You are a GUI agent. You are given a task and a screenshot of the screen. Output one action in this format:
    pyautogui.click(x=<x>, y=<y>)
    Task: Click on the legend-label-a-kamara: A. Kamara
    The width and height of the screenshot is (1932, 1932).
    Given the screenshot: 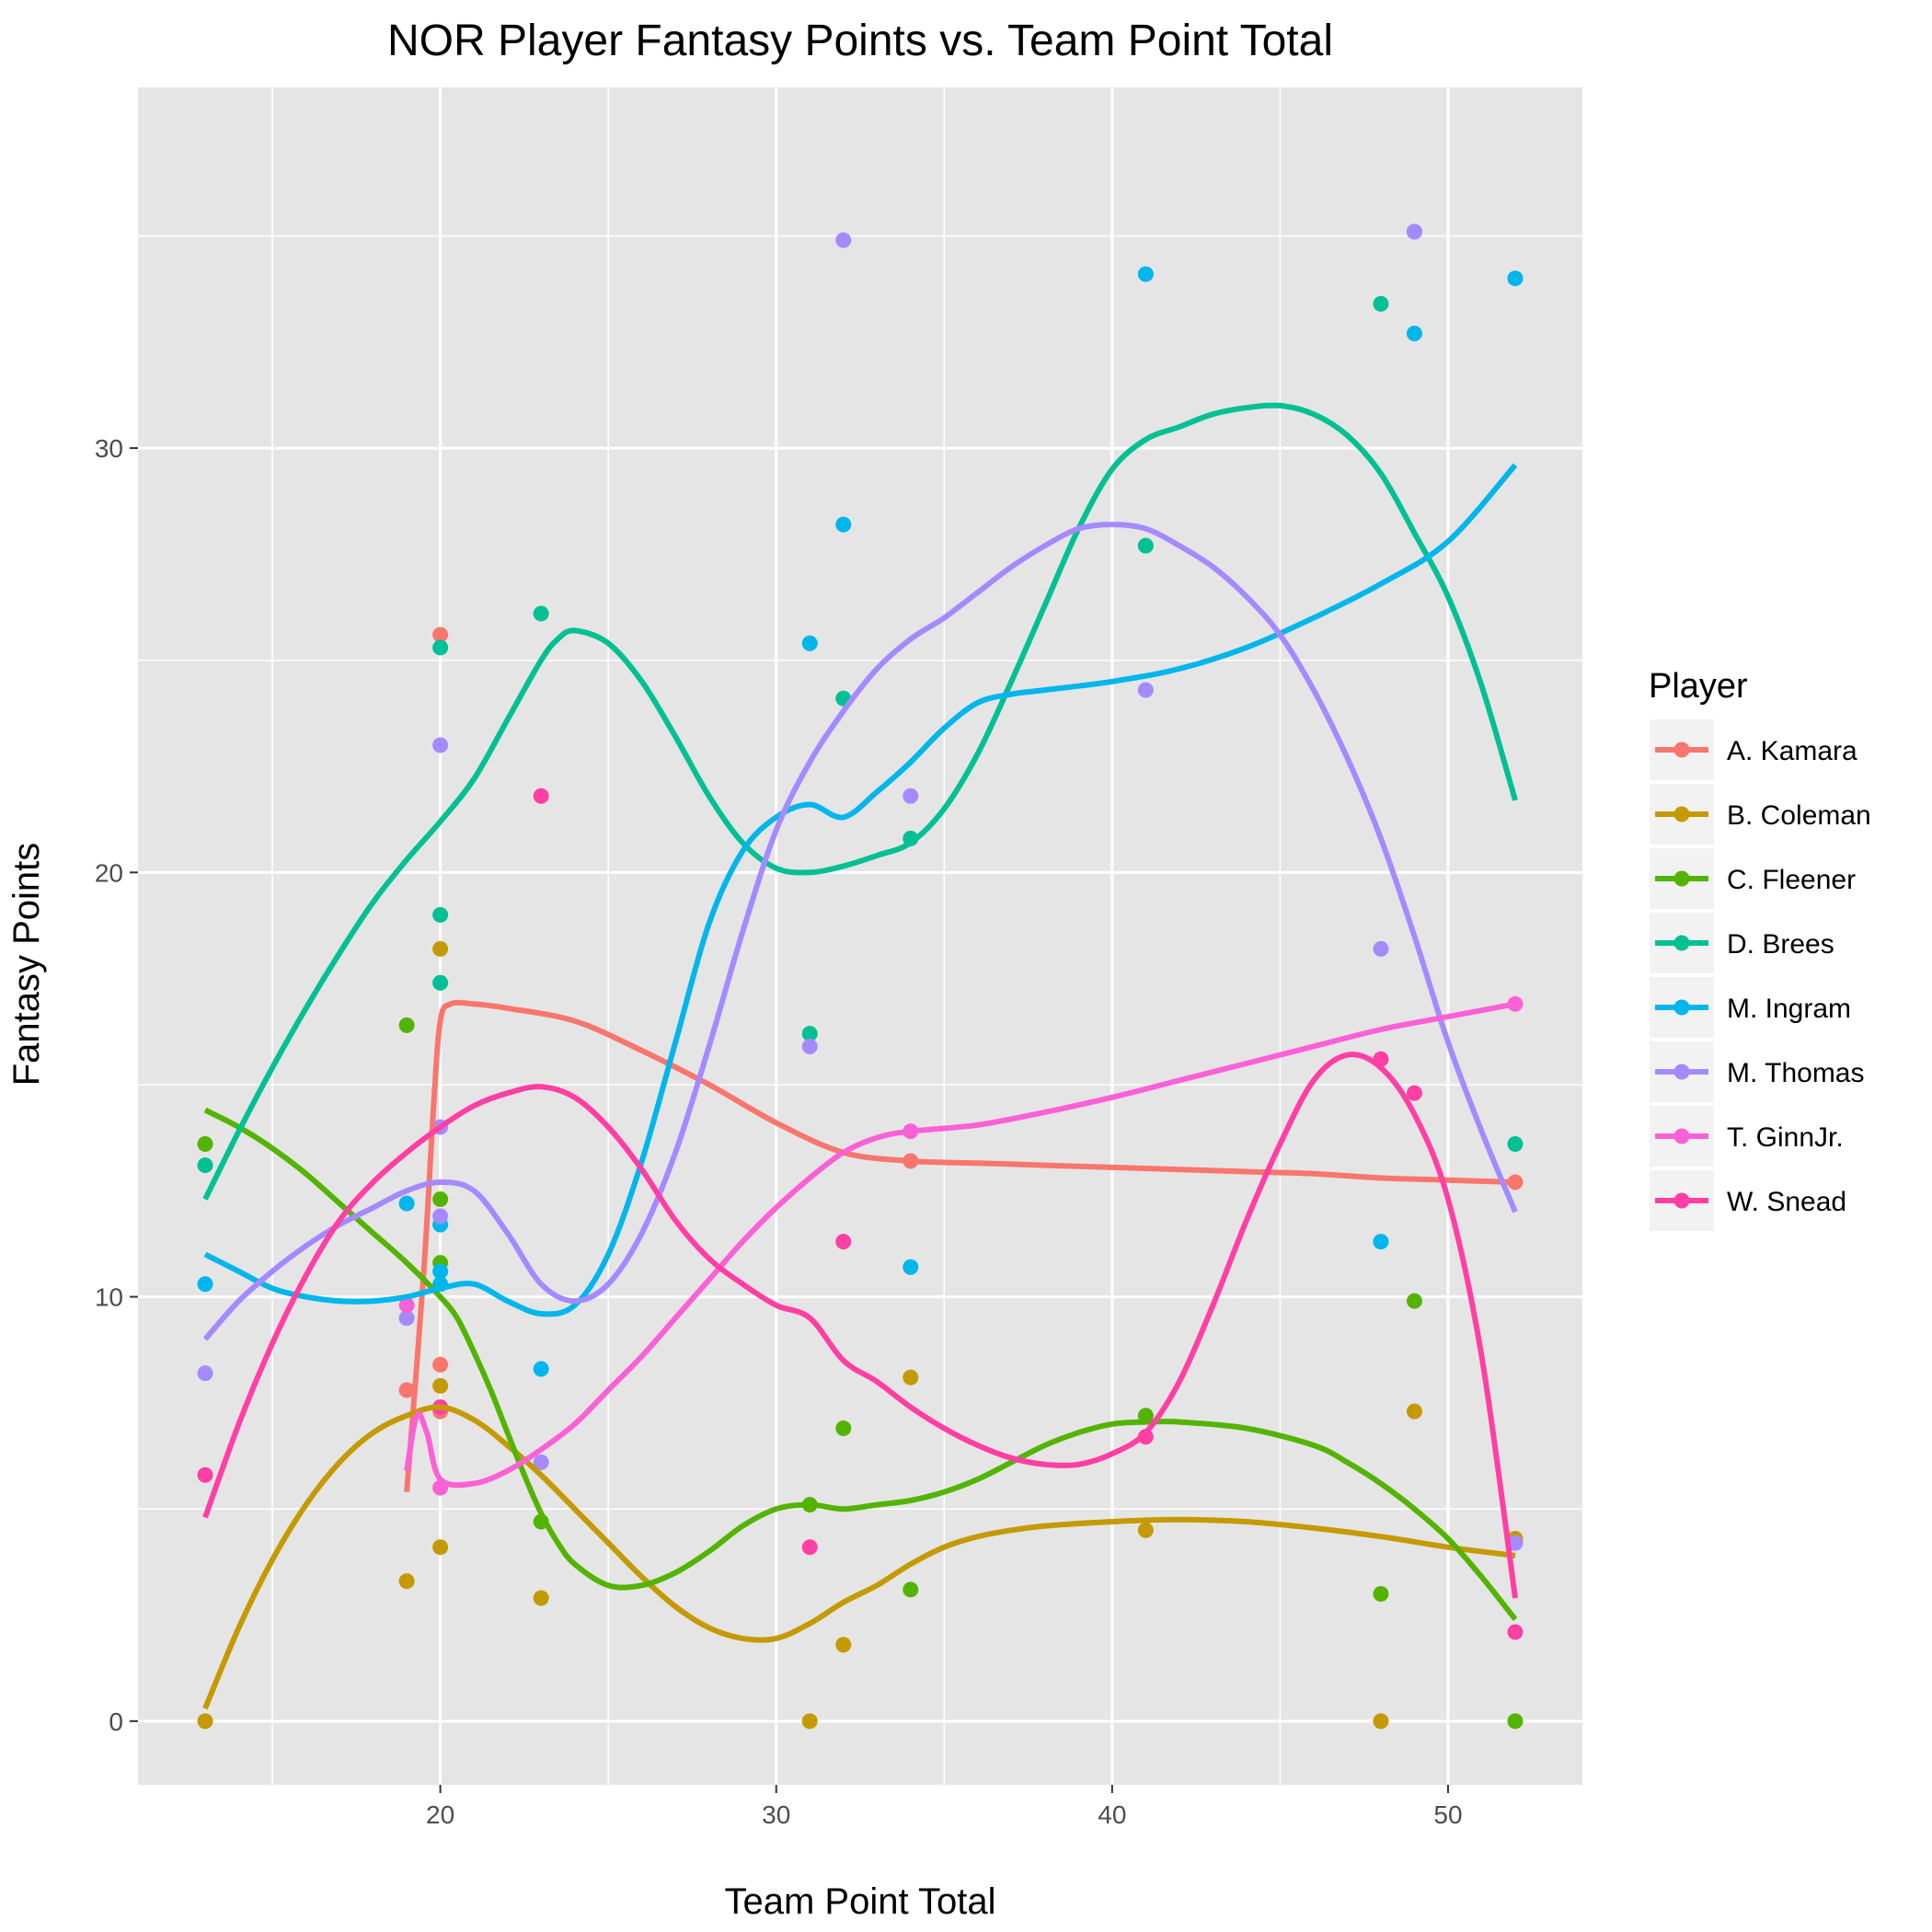 What is the action you would take?
    pyautogui.click(x=1792, y=751)
    